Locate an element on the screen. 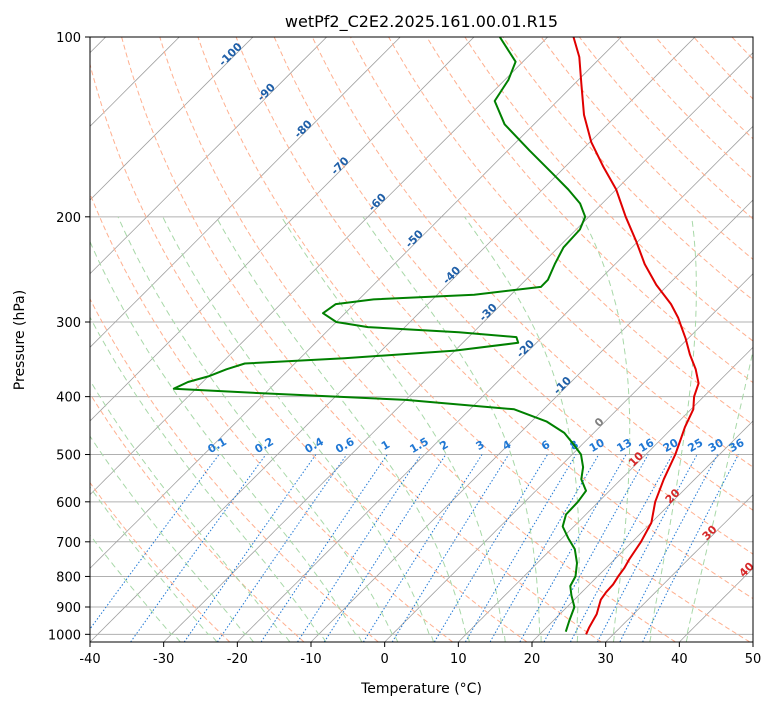 This screenshot has width=775, height=708. y-tick-label: 300 is located at coordinates (68, 323).